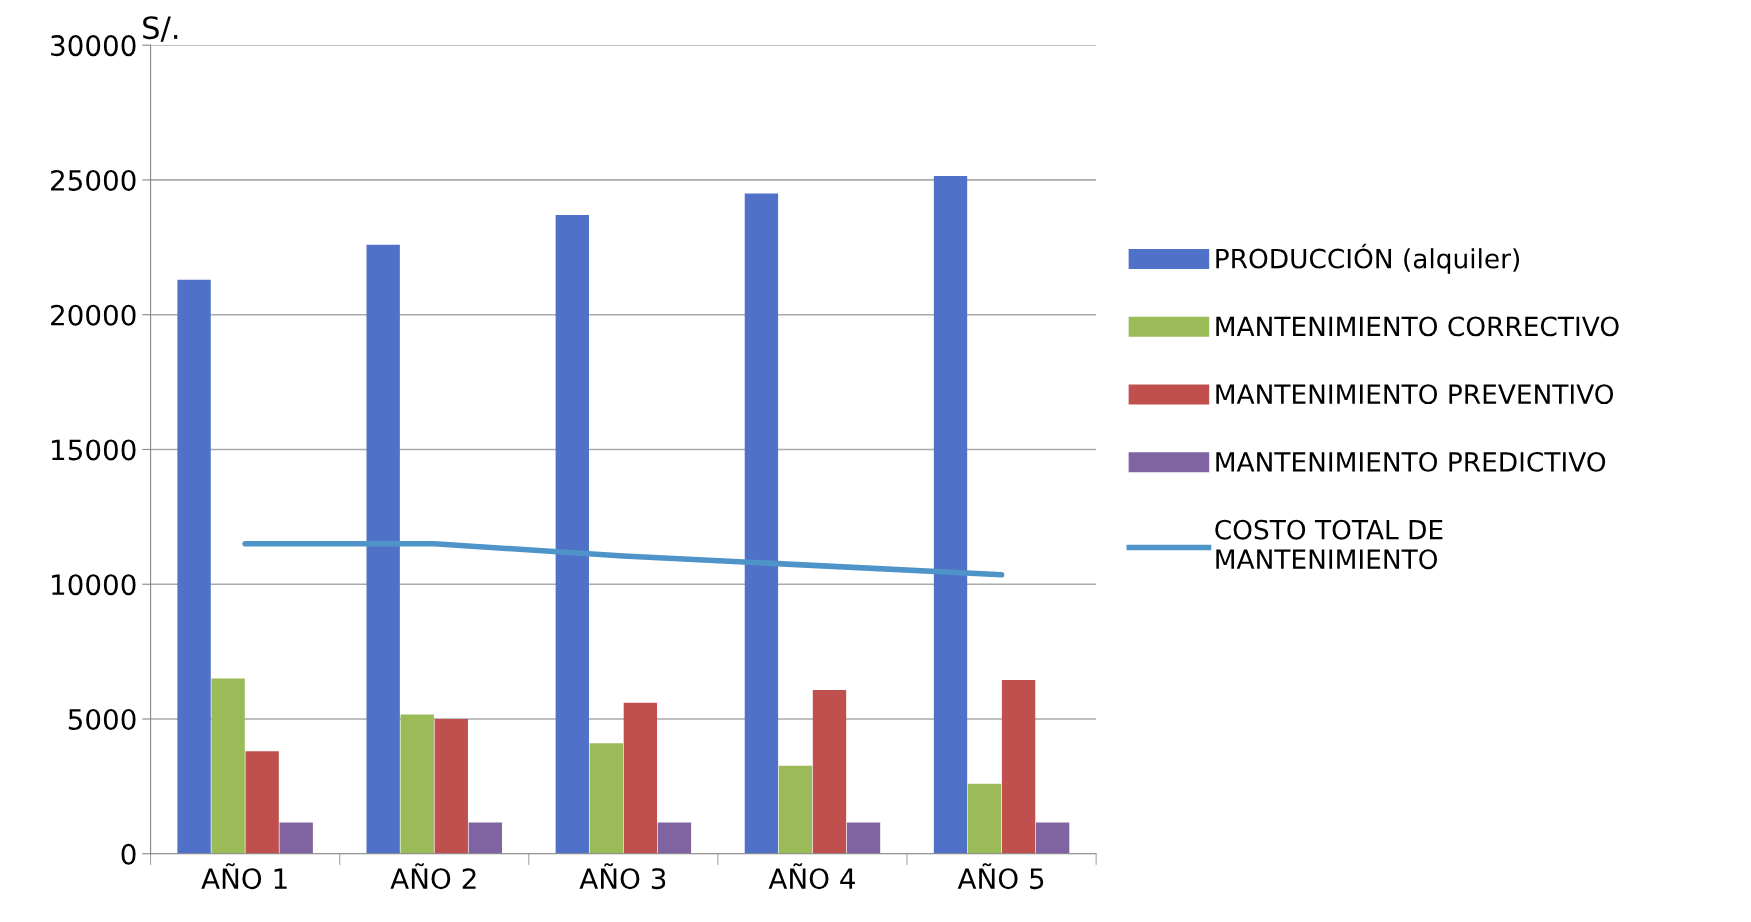  What do you see at coordinates (93, 315) in the screenshot?
I see `y-tick-label: 20000` at bounding box center [93, 315].